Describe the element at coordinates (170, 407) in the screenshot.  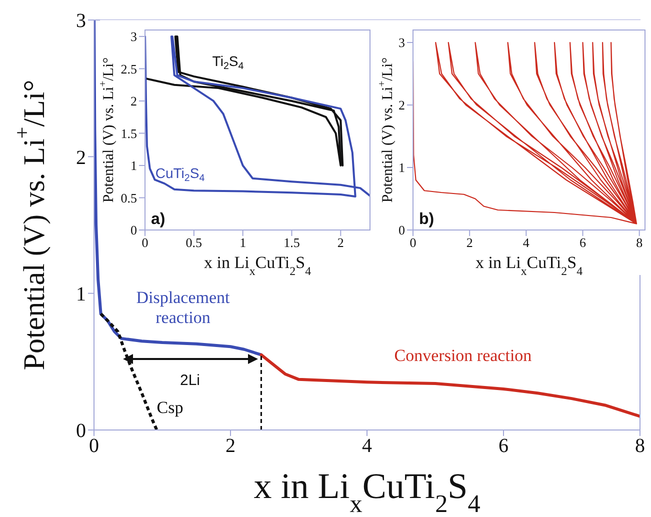
I see `series-label: Csp` at that location.